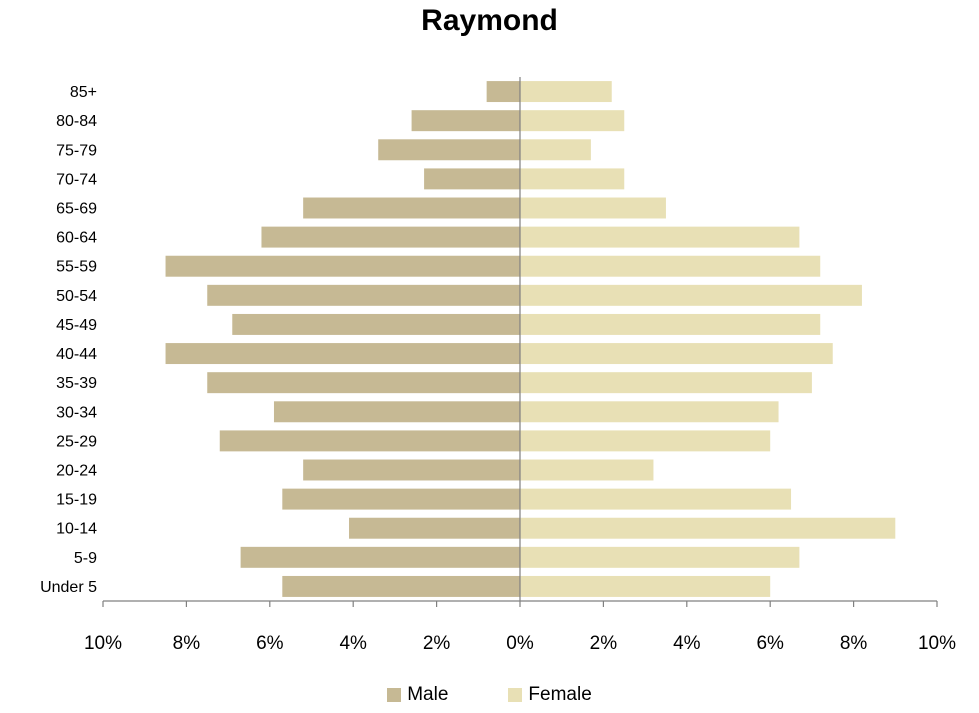 The image size is (979, 713). I want to click on x-tick-label: 0%, so click(520, 643).